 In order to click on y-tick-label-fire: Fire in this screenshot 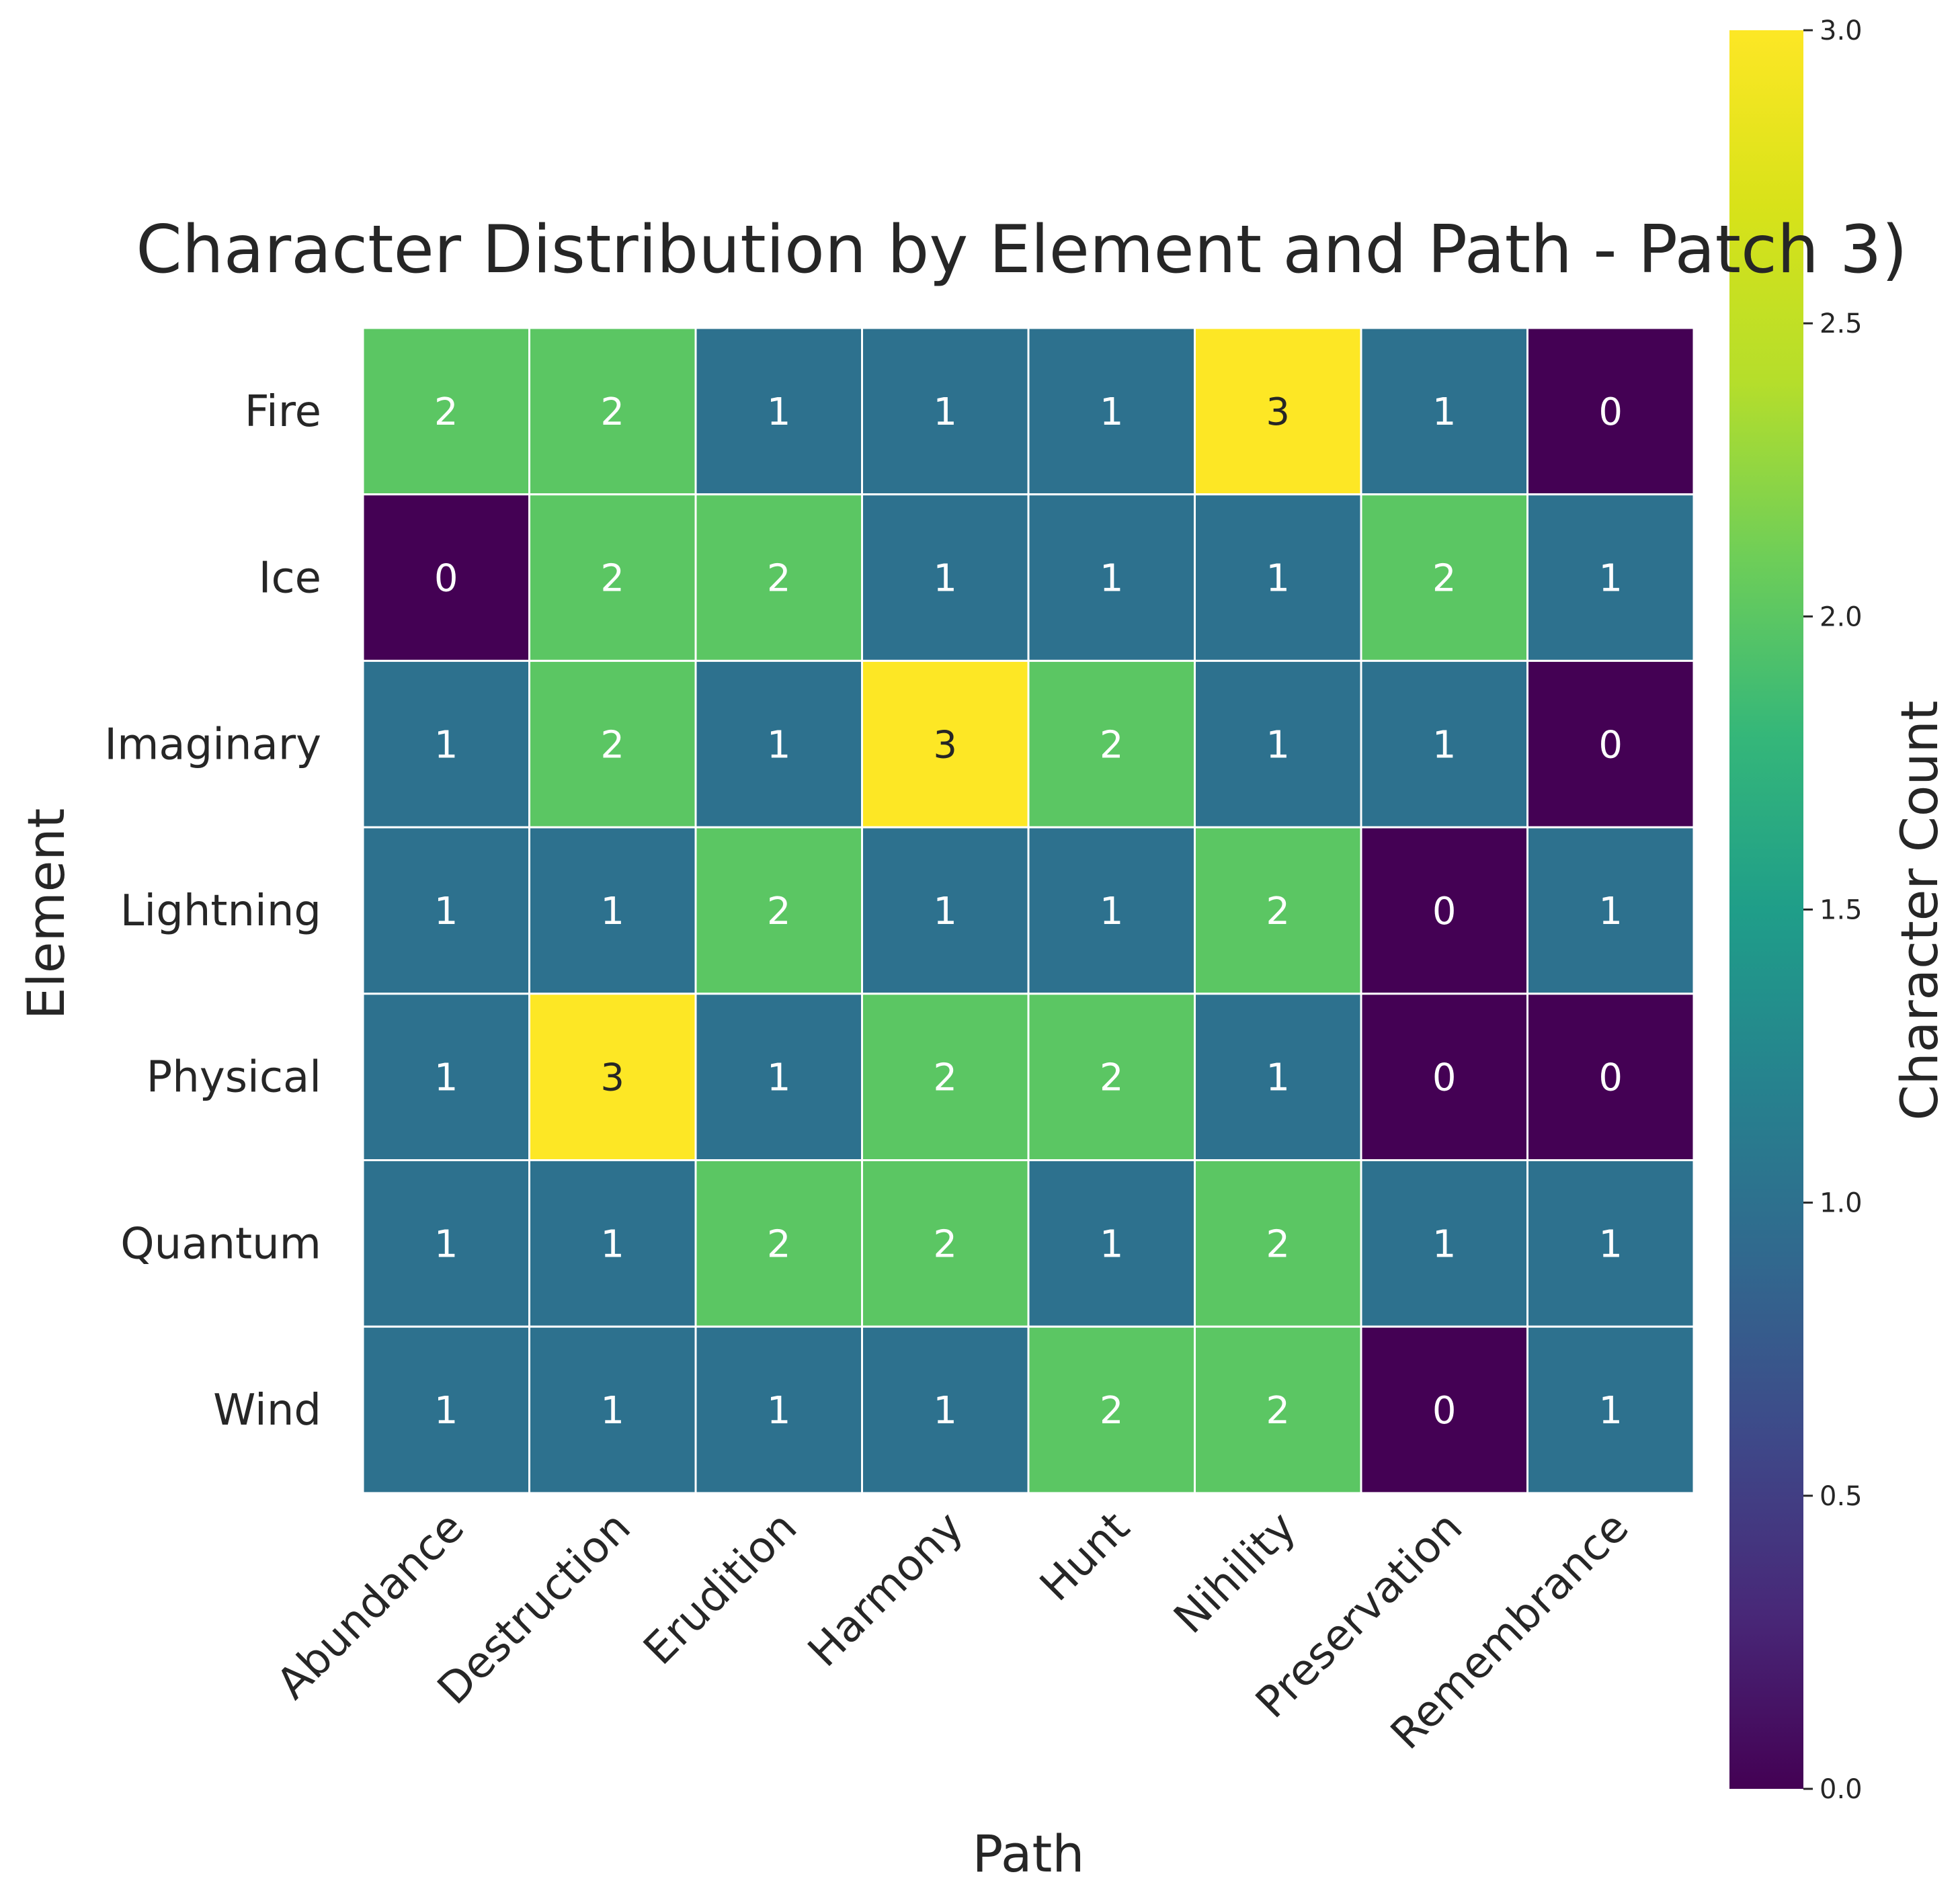, I will do `click(283, 412)`.